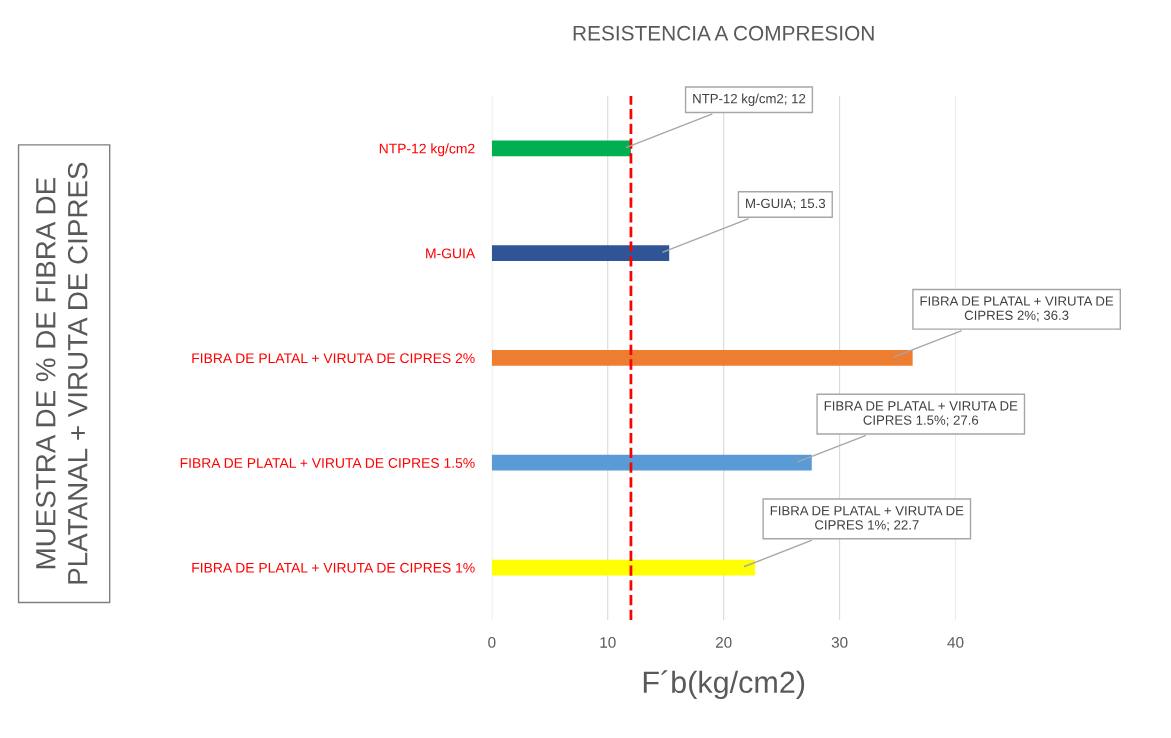  Describe the element at coordinates (492, 642) in the screenshot. I see `x-tick-label: 0` at that location.